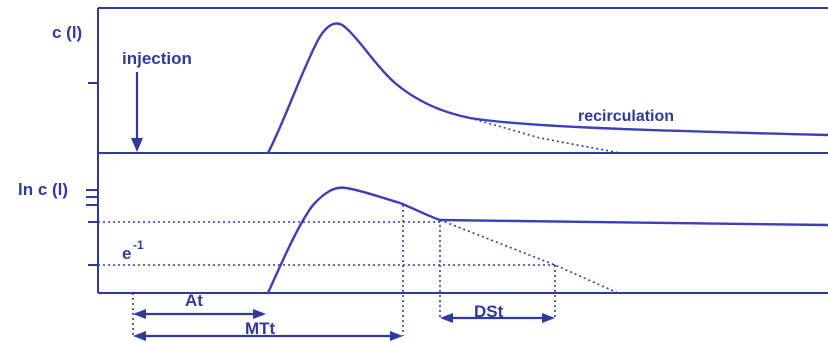 The height and width of the screenshot is (342, 828). What do you see at coordinates (396, 336) in the screenshot?
I see `mtt-arrow-right-head` at bounding box center [396, 336].